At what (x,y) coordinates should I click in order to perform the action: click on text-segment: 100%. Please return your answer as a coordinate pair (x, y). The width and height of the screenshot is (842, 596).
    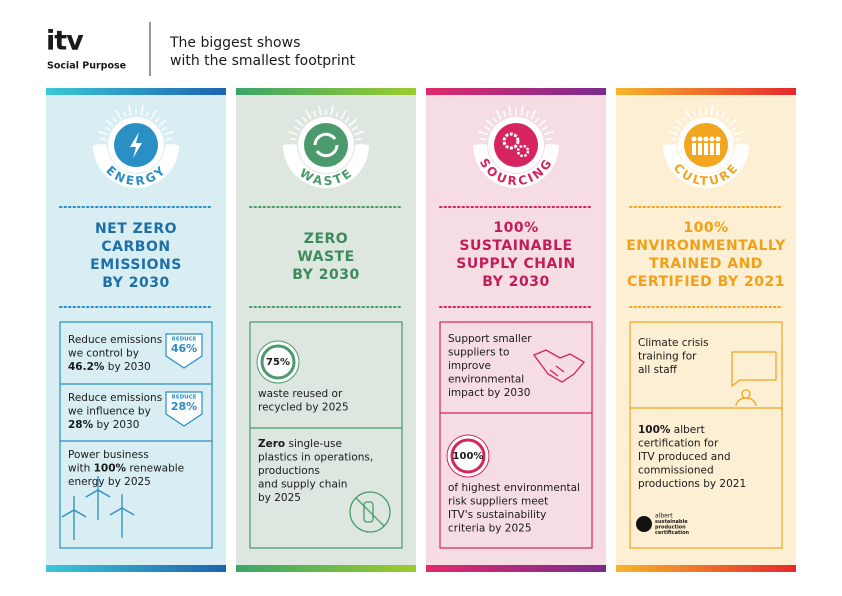
    Looking at the image, I should click on (654, 430).